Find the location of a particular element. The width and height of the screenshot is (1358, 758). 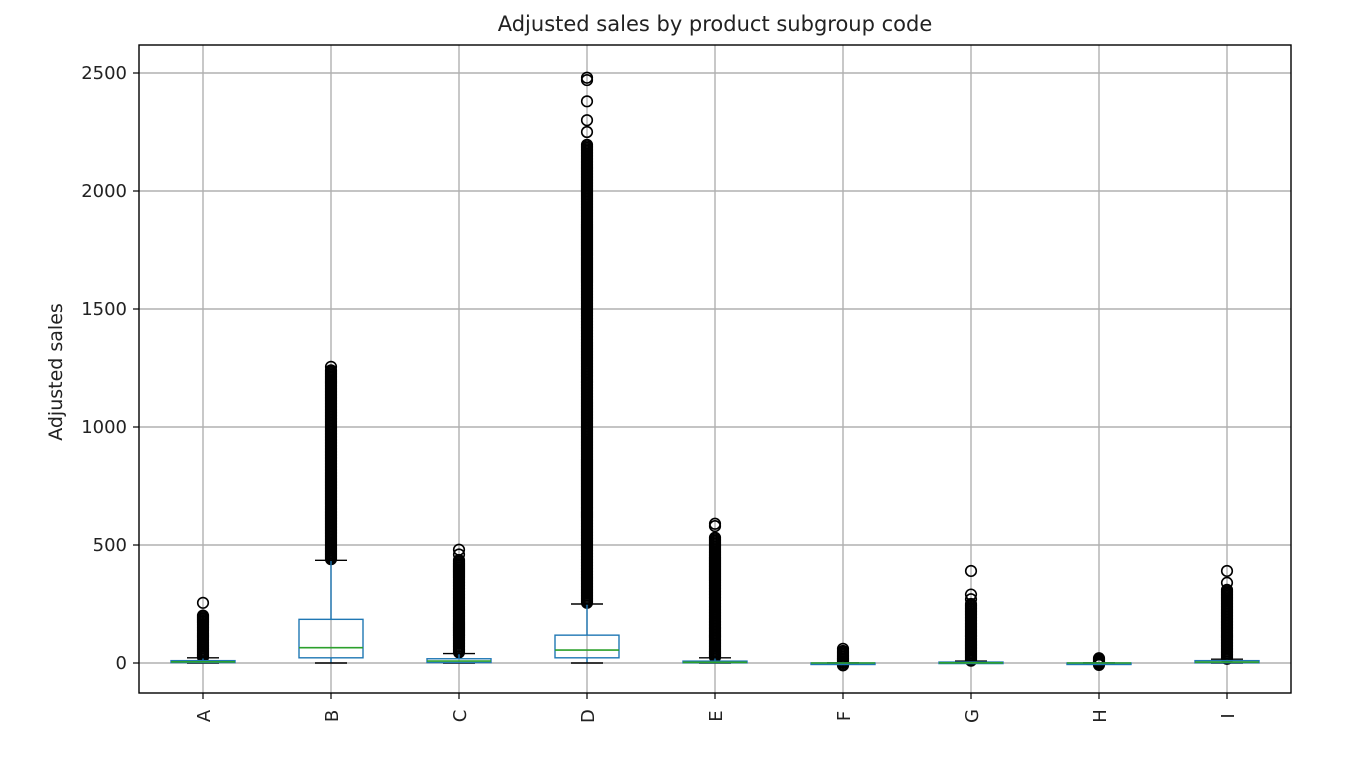

x-tick-label: A is located at coordinates (204, 715).